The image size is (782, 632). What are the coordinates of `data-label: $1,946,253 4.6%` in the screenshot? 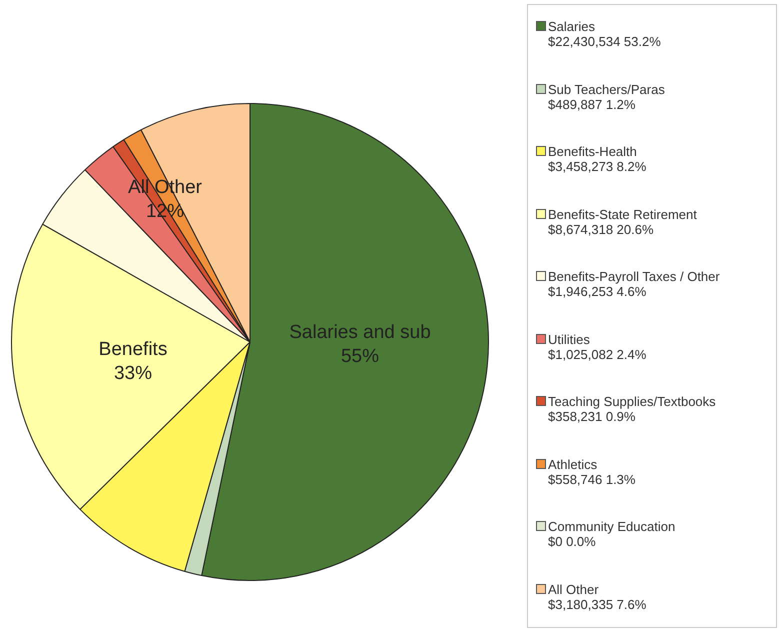 It's located at (597, 291).